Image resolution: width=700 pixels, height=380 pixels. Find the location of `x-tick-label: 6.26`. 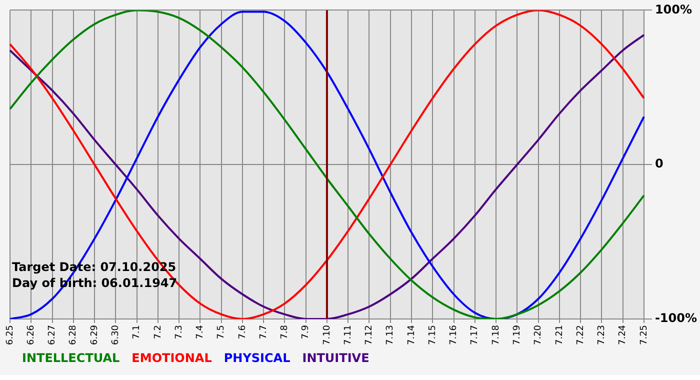

x-tick-label: 6.26 is located at coordinates (31, 335).